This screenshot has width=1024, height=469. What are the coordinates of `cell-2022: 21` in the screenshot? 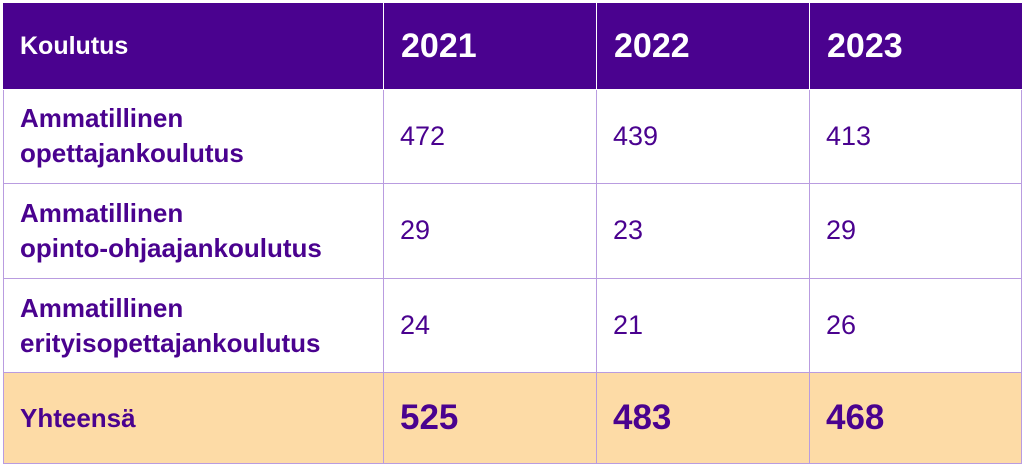 It's located at (703, 325).